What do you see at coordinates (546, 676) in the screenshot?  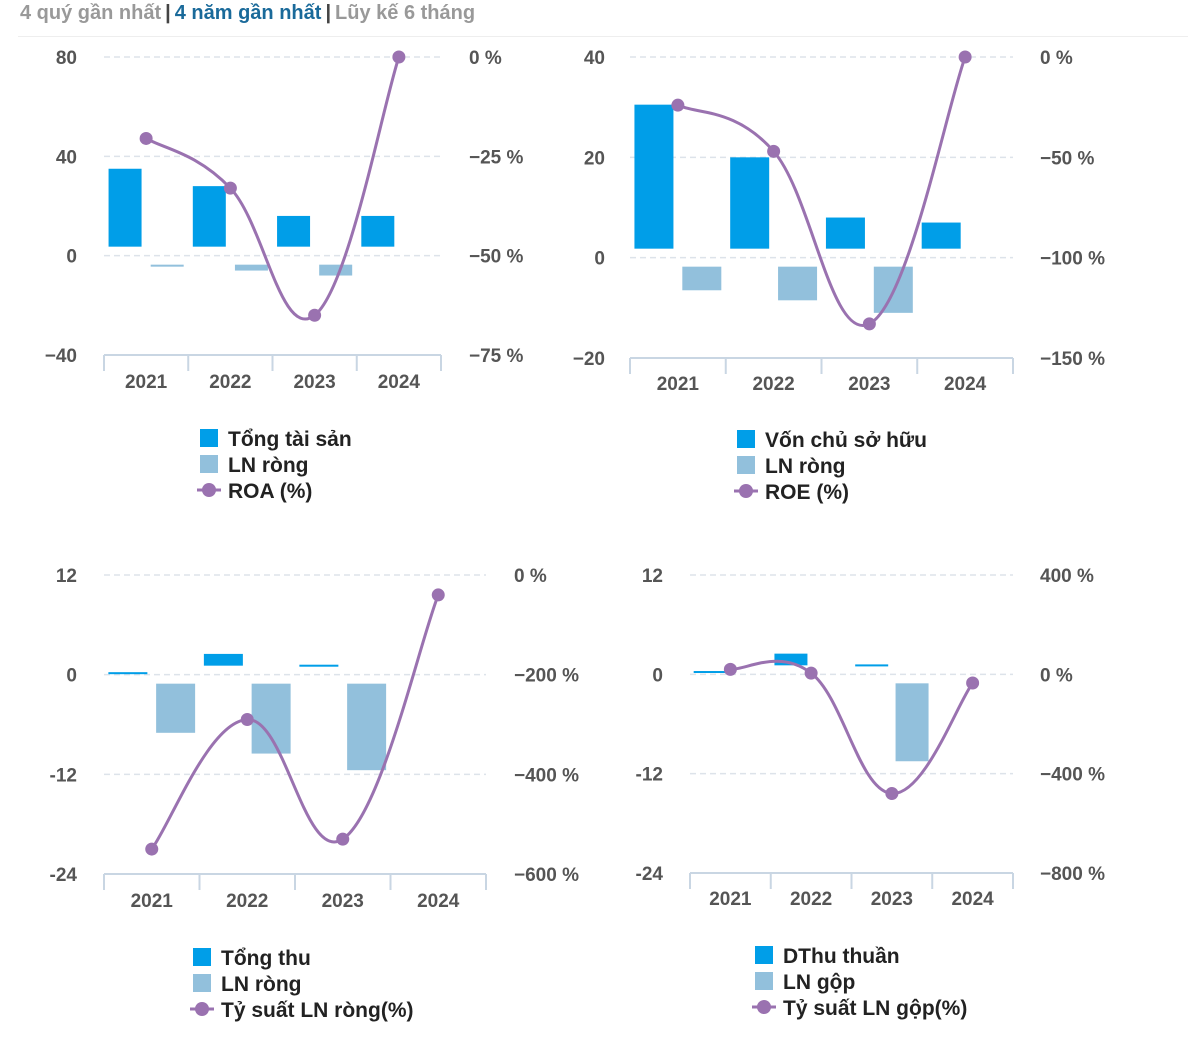 I see `right-axis-label: −200 %` at bounding box center [546, 676].